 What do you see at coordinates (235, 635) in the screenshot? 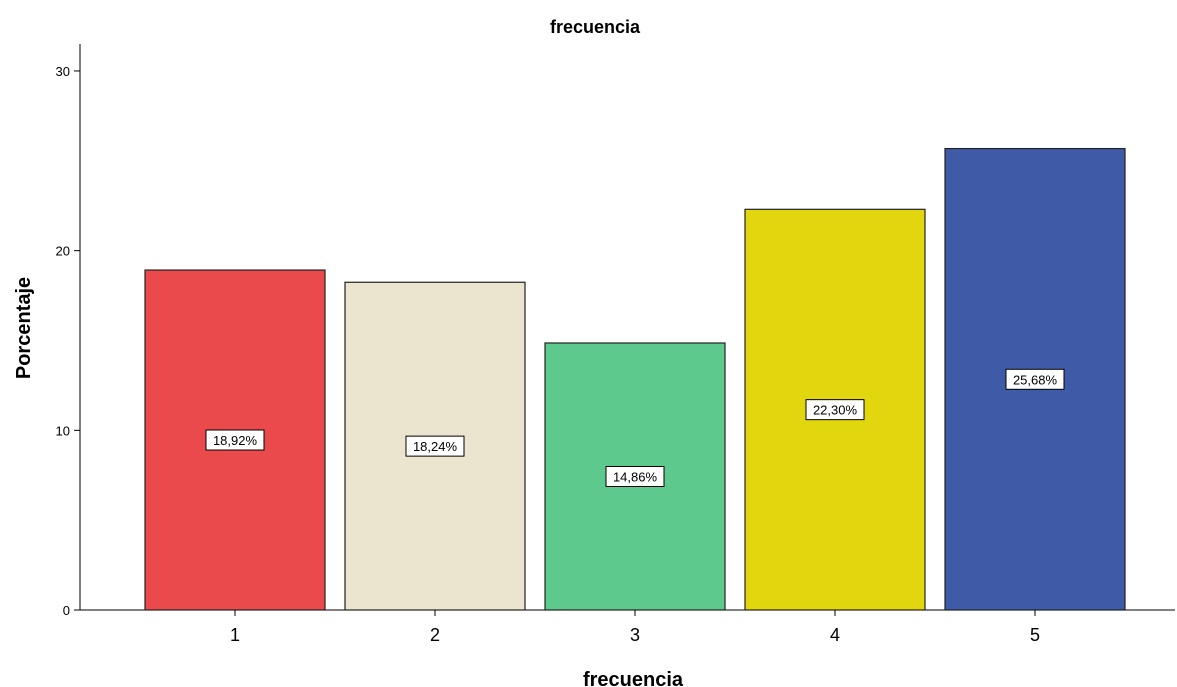
I see `x-tick-label: 1` at bounding box center [235, 635].